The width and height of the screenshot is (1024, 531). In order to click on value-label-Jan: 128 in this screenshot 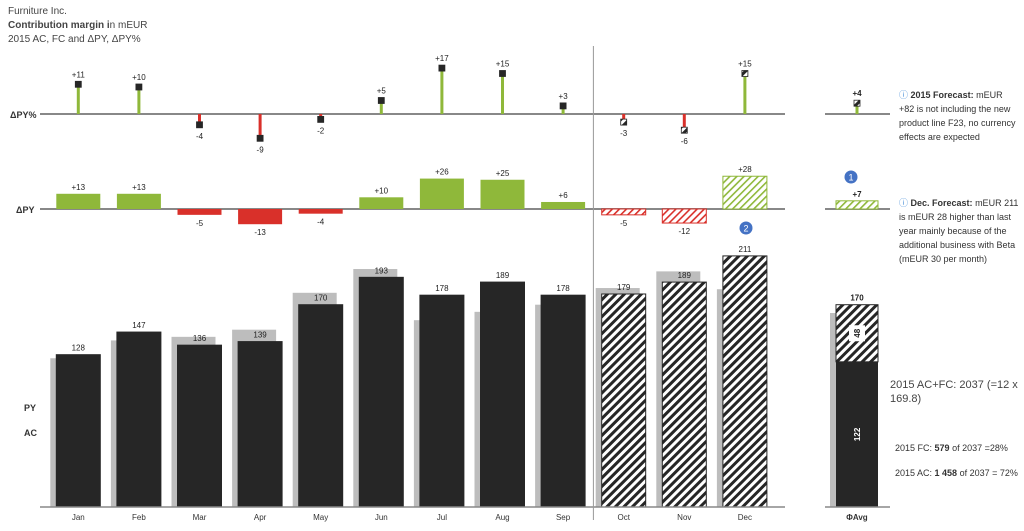, I will do `click(79, 348)`.